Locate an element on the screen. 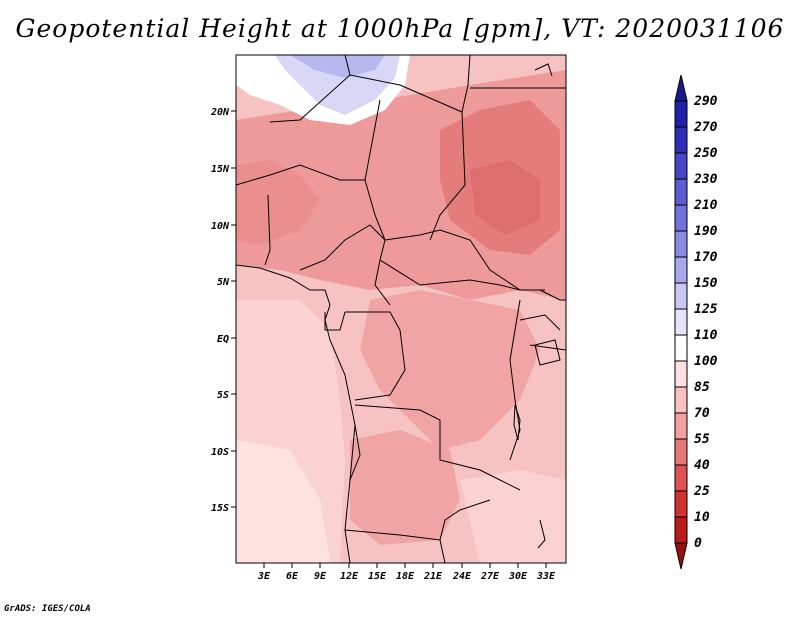  border-algeria-niger is located at coordinates (310, 89).